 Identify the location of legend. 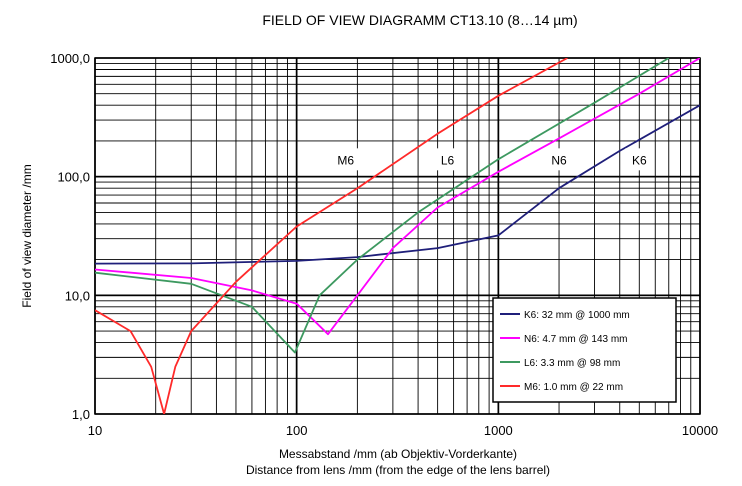
(584, 350).